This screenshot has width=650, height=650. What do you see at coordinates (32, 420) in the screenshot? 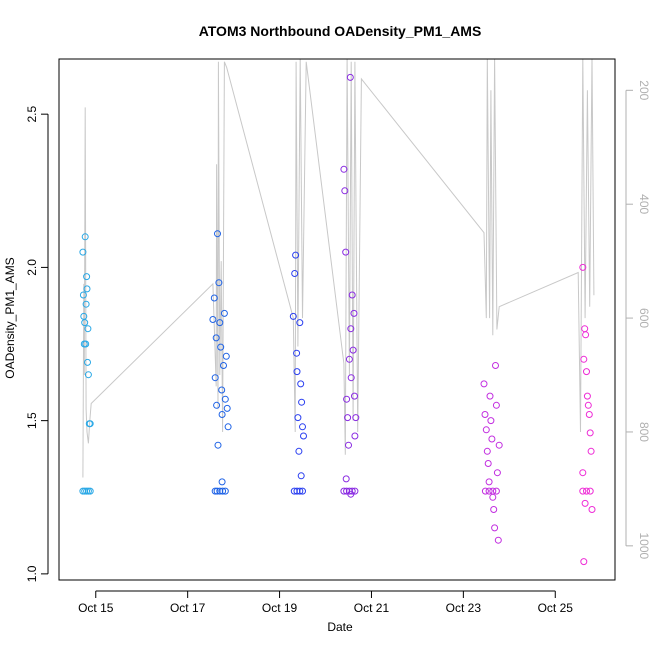
I see `y-tick-label: 1.5` at bounding box center [32, 420].